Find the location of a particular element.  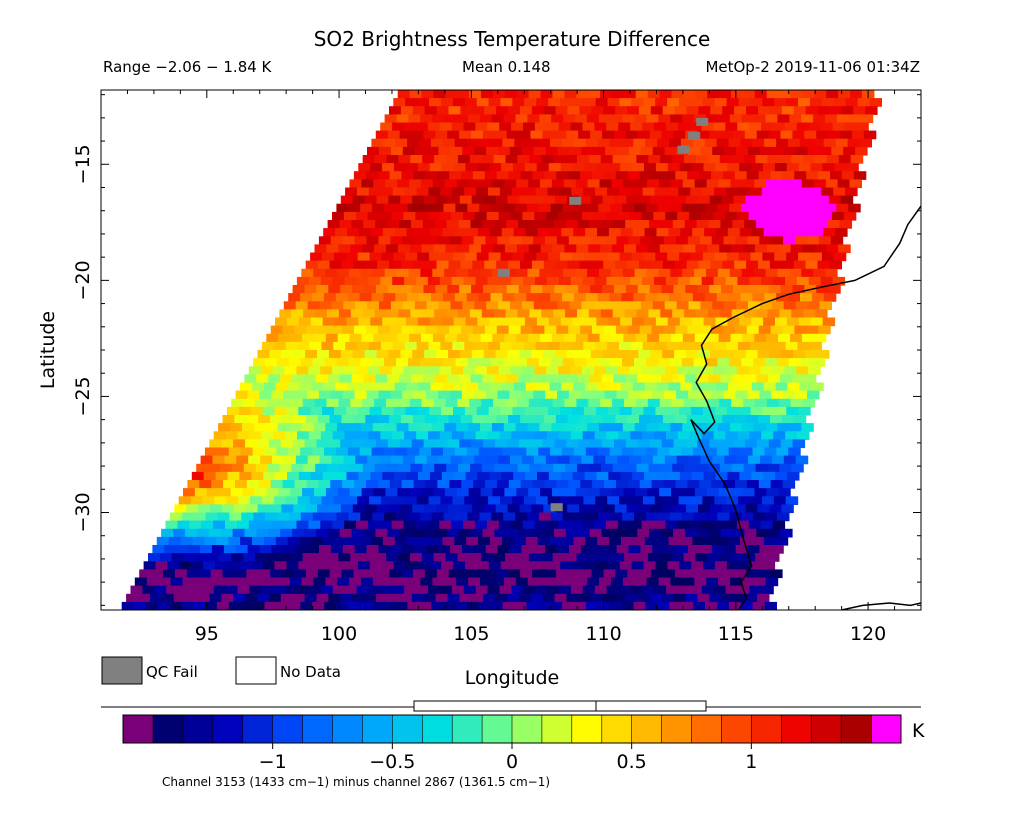

legend-swatch-qc-fail is located at coordinates (122, 670).